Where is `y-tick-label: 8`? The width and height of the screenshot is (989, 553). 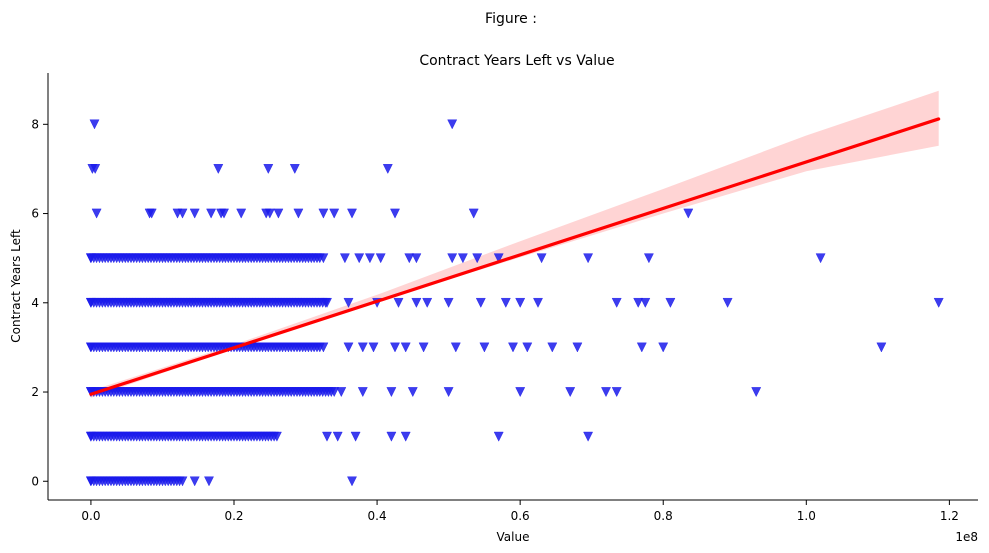
y-tick-label: 8 is located at coordinates (35, 124).